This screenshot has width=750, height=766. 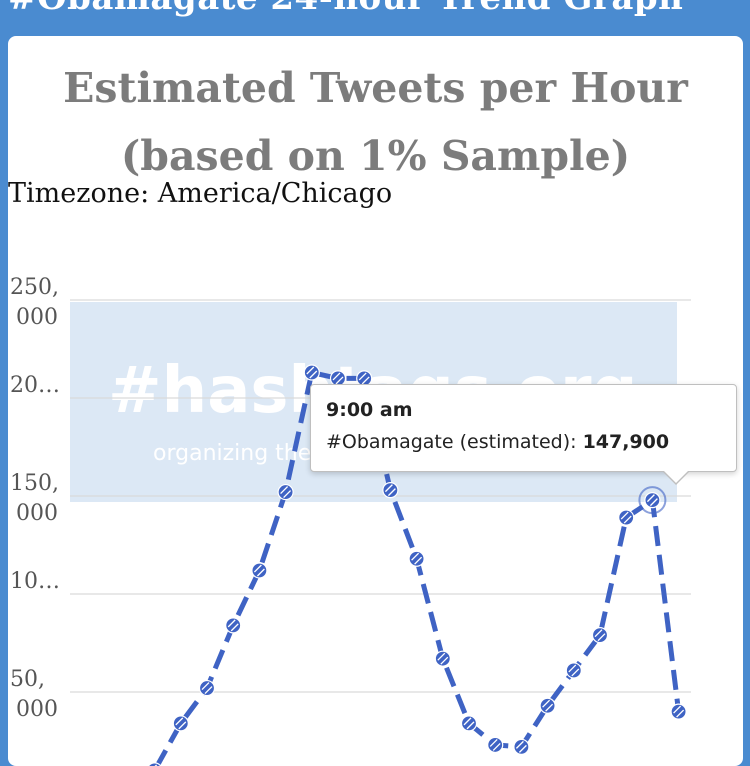 I want to click on top-banner: #Obamagate 24-hour Trend Graph, so click(x=375, y=18).